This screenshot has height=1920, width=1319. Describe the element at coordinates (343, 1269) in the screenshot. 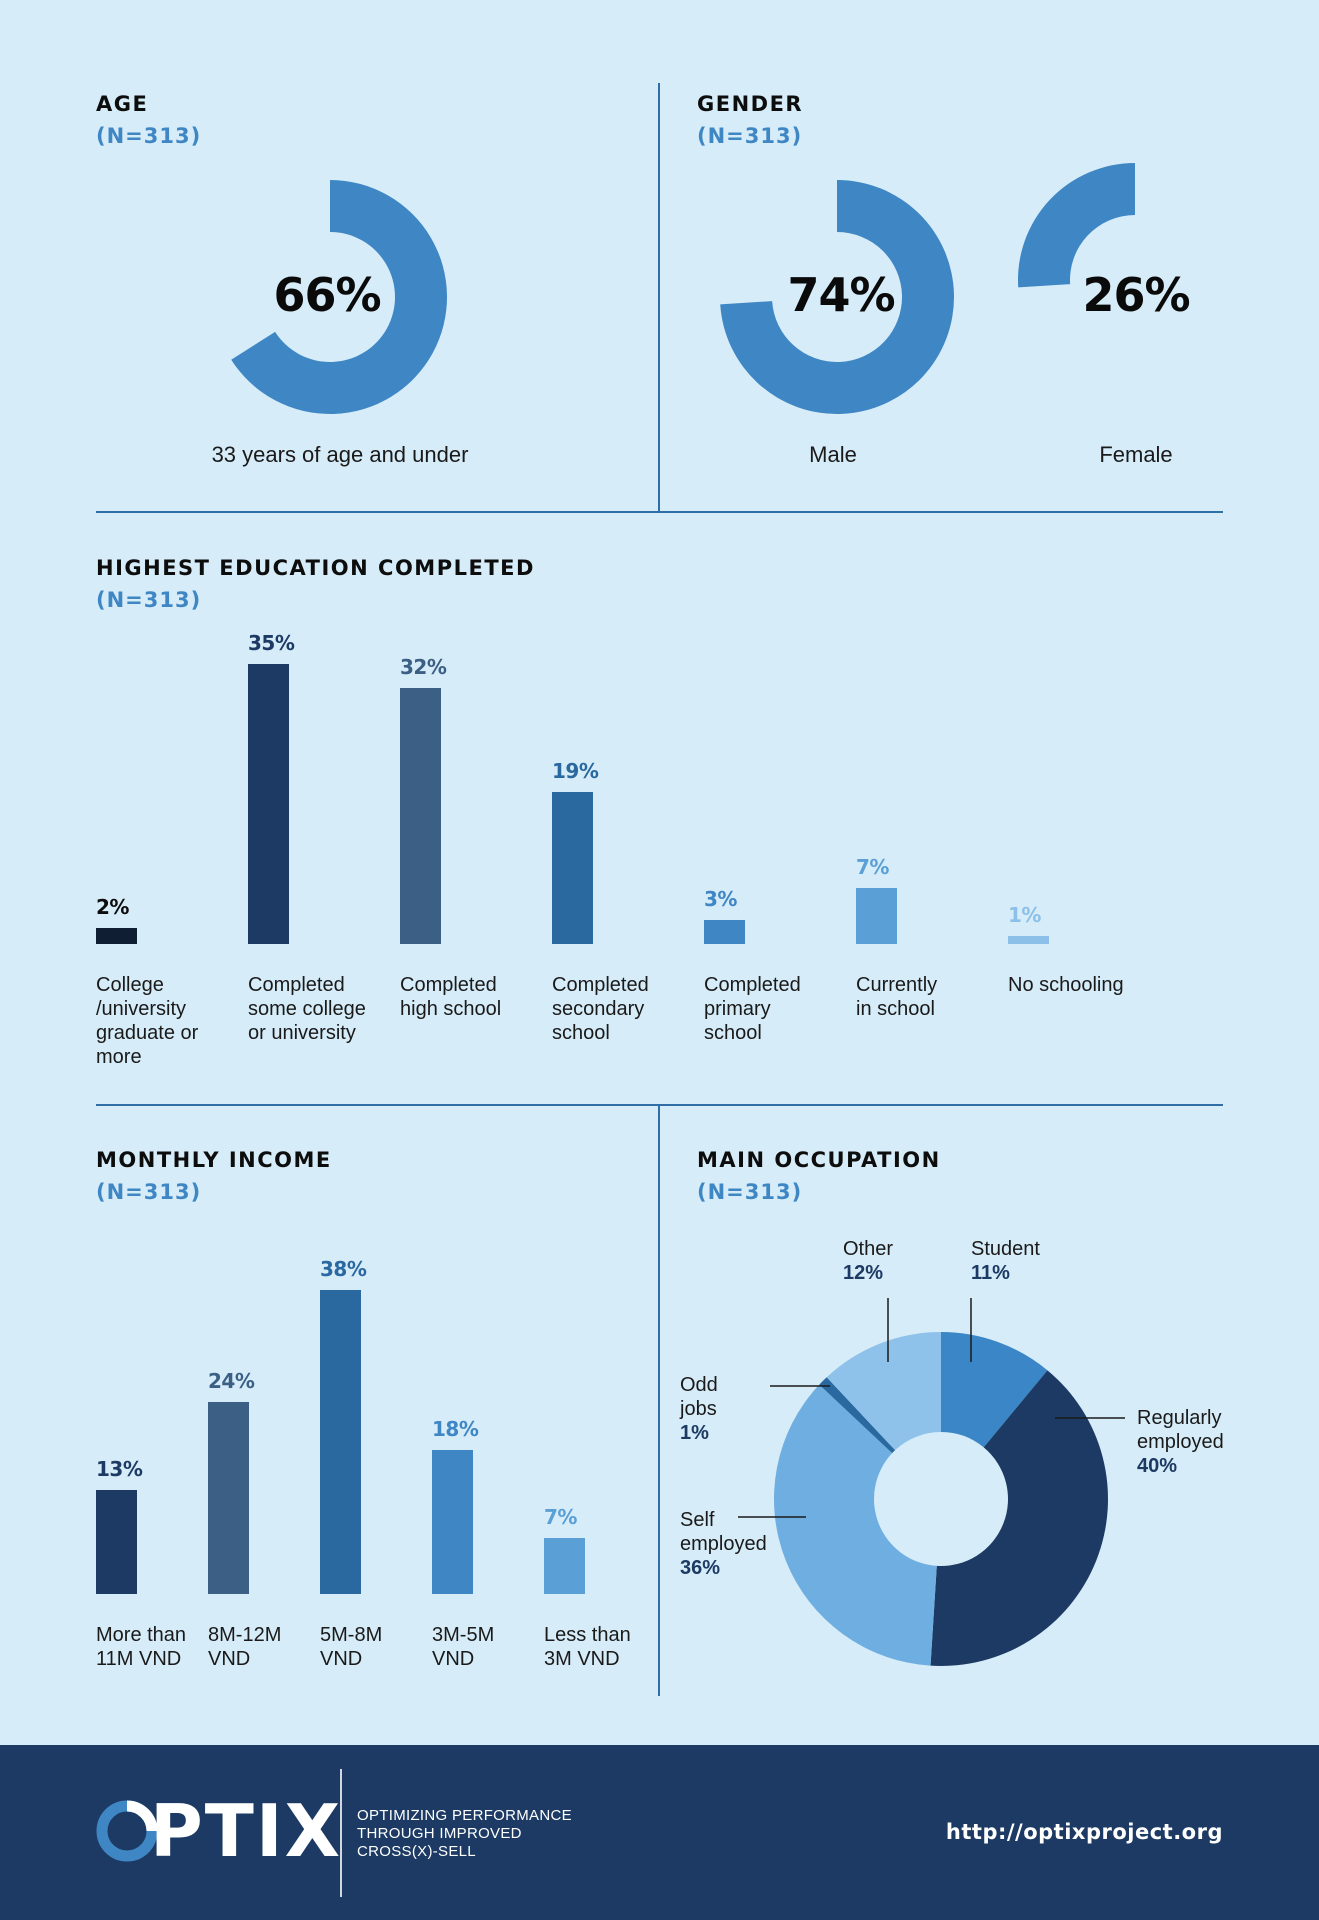

I see `income-value-label: 38%` at that location.